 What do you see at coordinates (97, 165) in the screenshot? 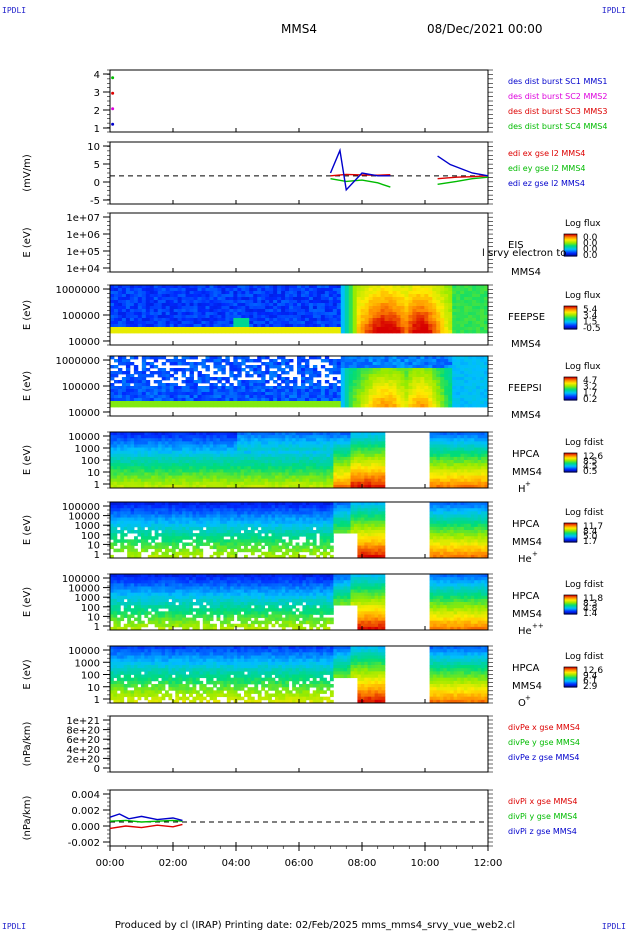
I see `efield-ytick-label: 5` at bounding box center [97, 165].